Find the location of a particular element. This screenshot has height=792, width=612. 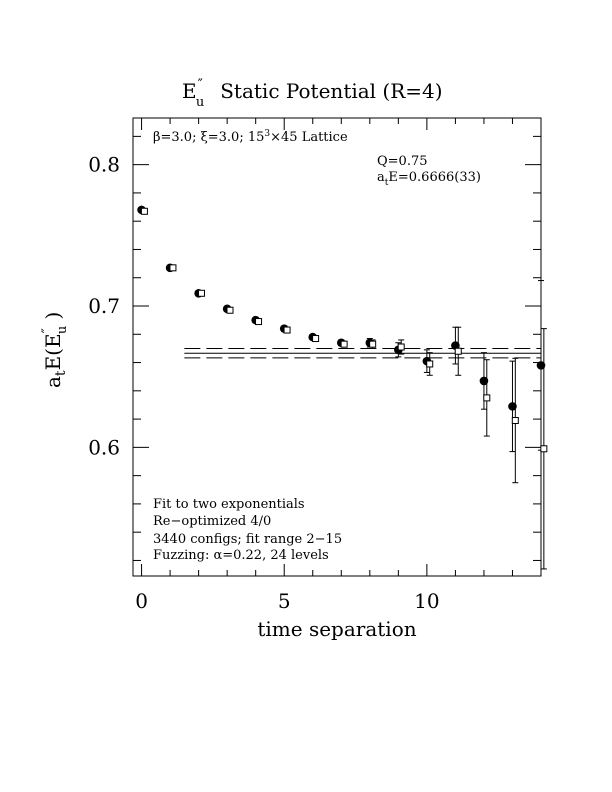

fit-lines is located at coordinates (362, 353).